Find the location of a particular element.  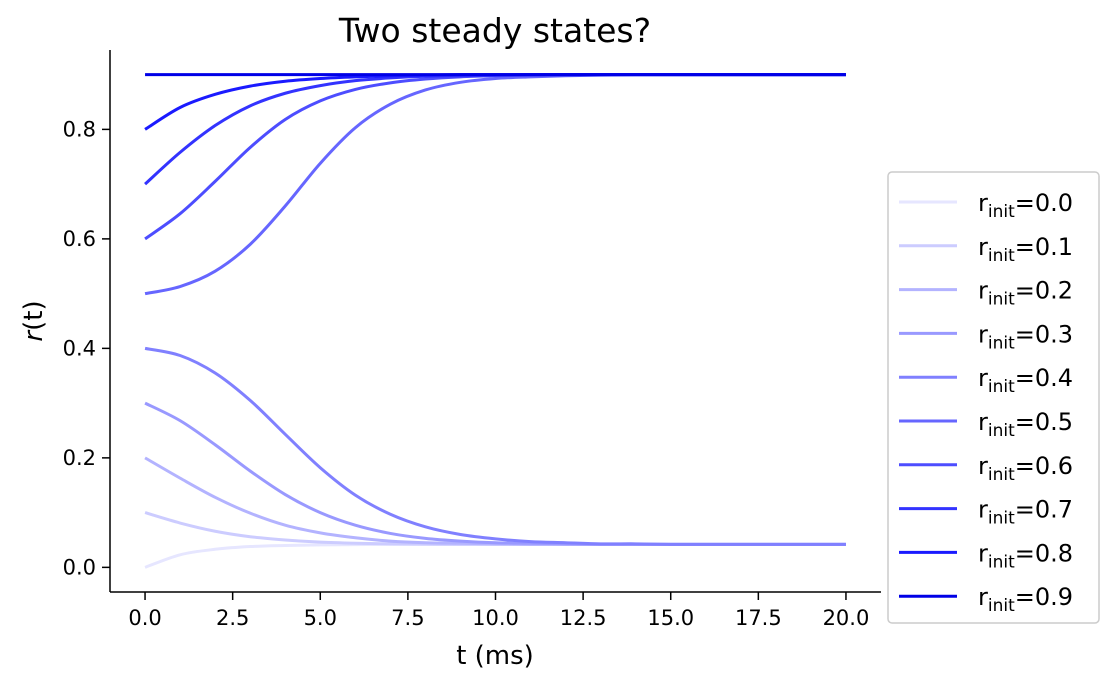

x-tick-label: 10.0 is located at coordinates (495, 618).